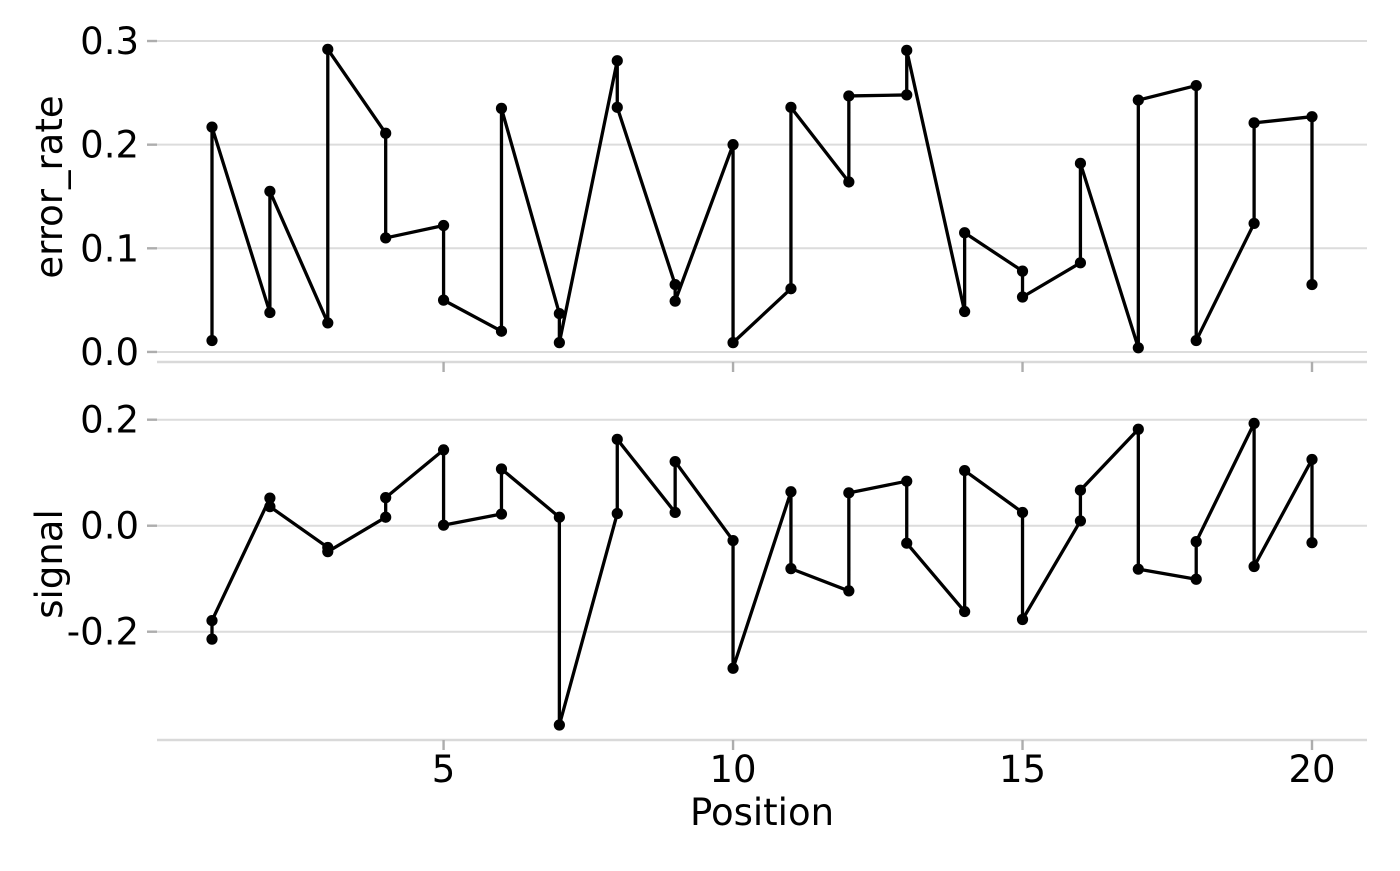 The height and width of the screenshot is (871, 1400). I want to click on x-axis: 5 10 15 20 Position, so click(884, 791).